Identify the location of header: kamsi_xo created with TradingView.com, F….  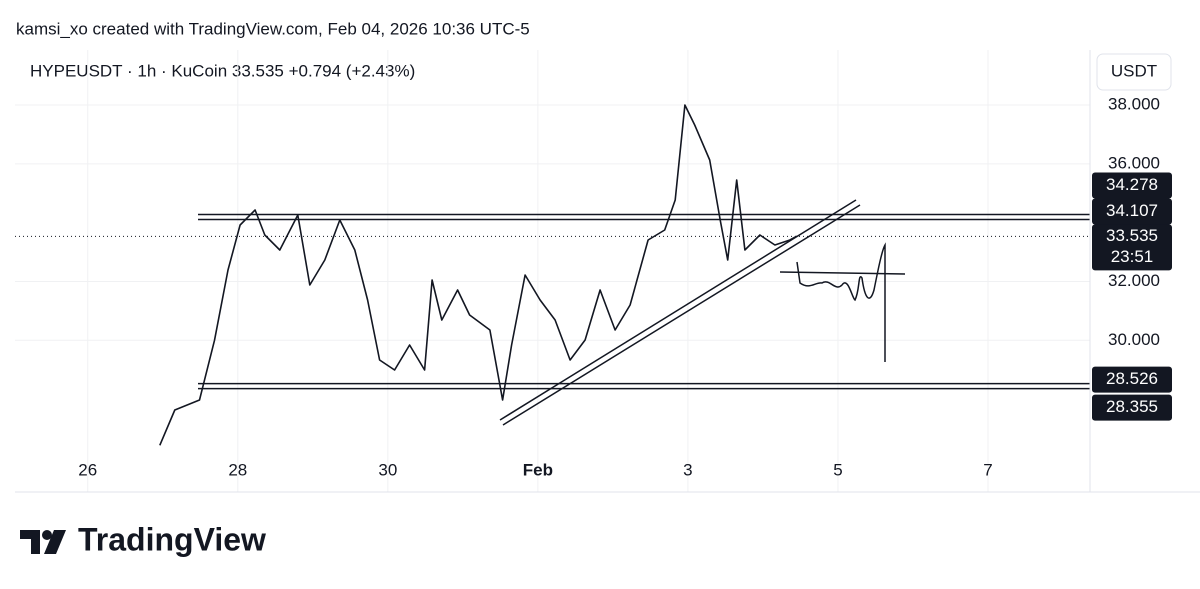
(273, 28).